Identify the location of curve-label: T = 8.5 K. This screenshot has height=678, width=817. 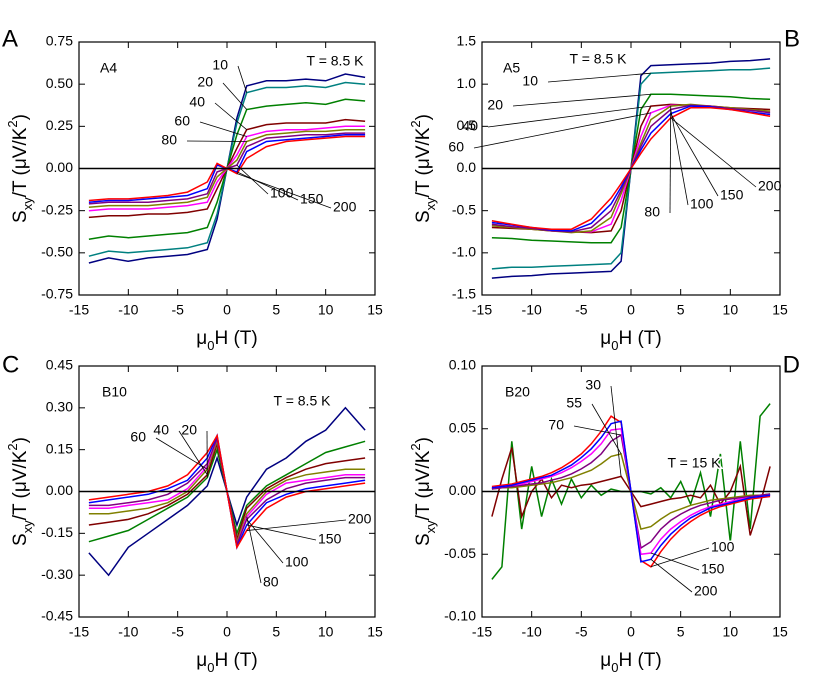
(599, 59).